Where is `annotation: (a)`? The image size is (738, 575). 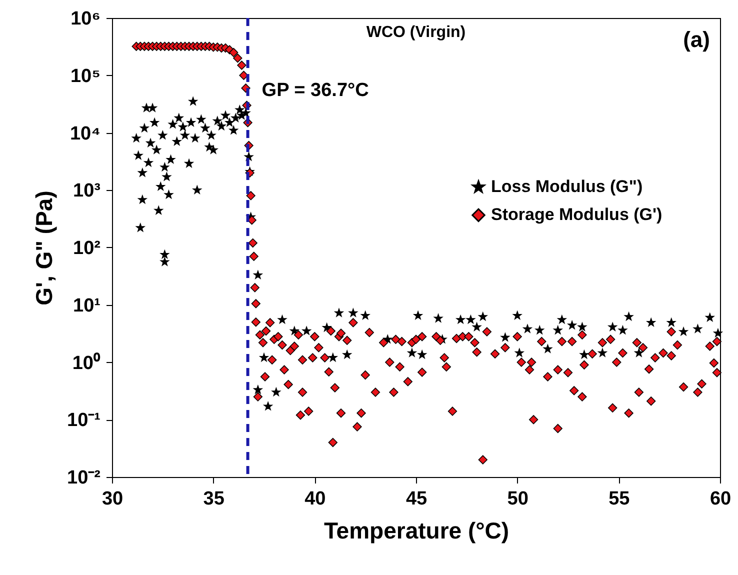 annotation: (a) is located at coordinates (696, 39).